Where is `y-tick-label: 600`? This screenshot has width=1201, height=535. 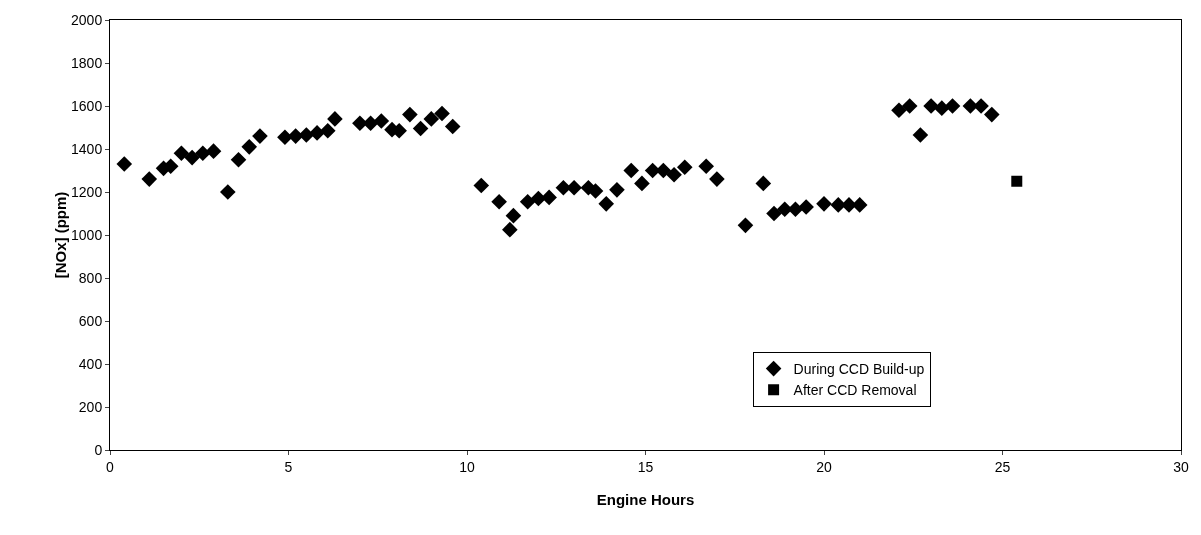 y-tick-label: 600 is located at coordinates (90, 320).